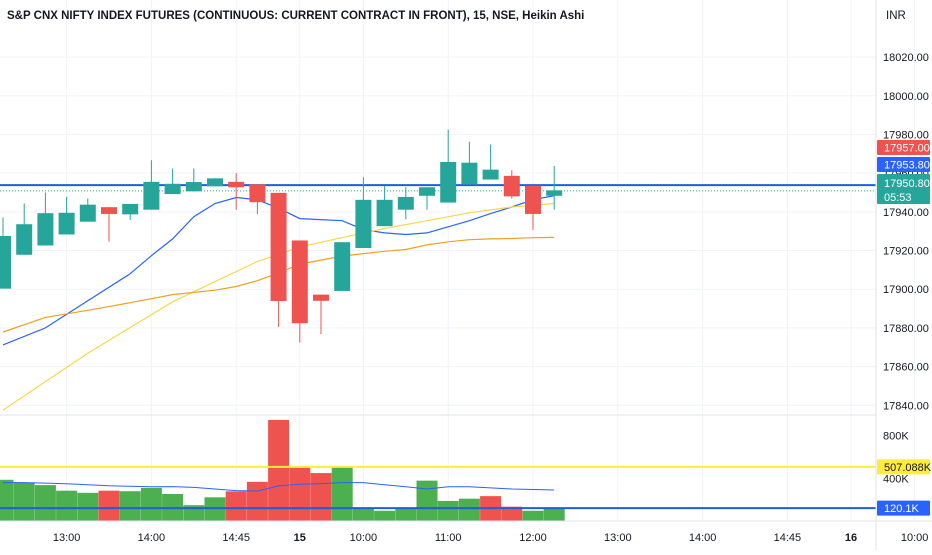 This screenshot has height=555, width=932. What do you see at coordinates (906, 368) in the screenshot?
I see `price-tick-label: 17860.00` at bounding box center [906, 368].